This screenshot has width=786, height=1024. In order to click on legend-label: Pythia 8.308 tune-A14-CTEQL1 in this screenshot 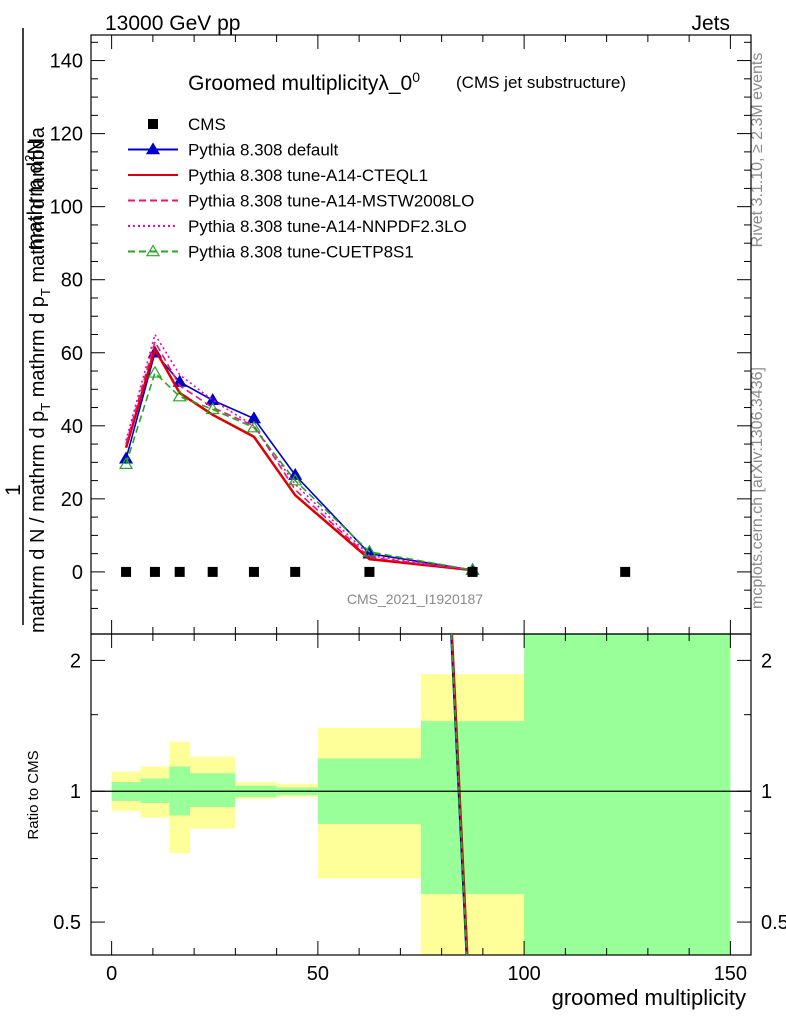, I will do `click(308, 175)`.